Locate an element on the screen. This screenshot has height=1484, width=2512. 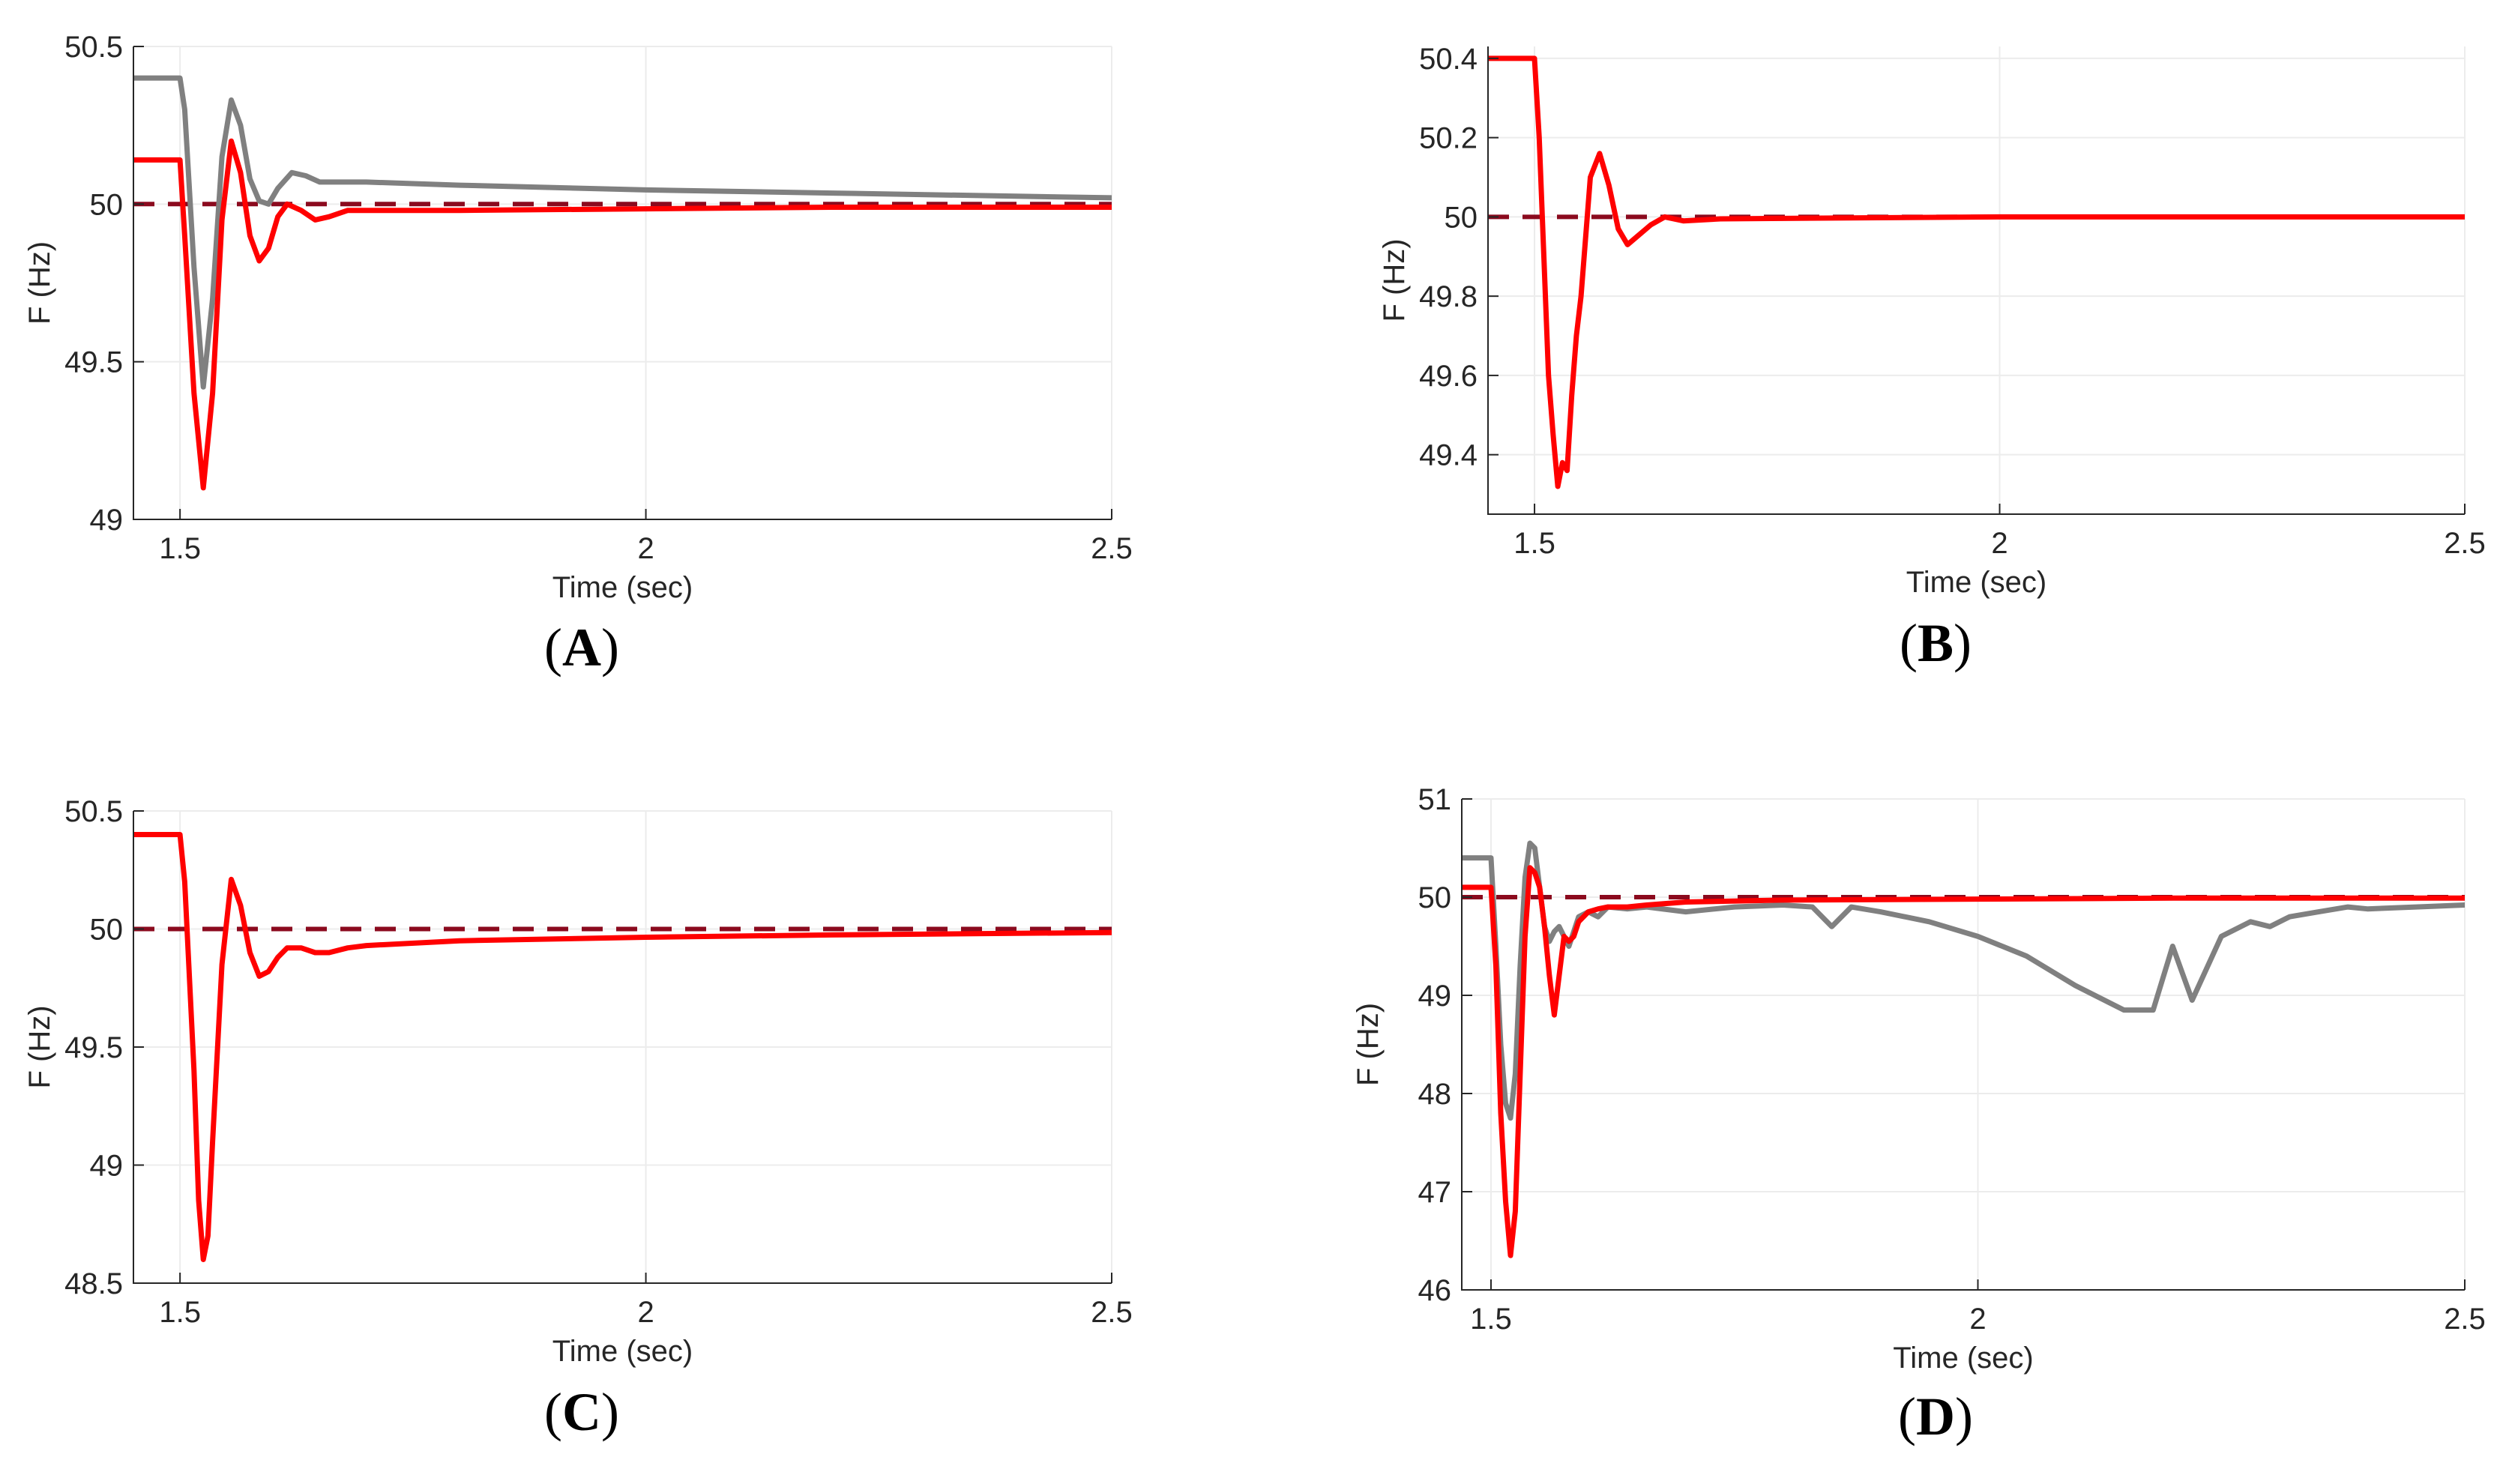
panel-label-letter: A is located at coordinates (581, 648).